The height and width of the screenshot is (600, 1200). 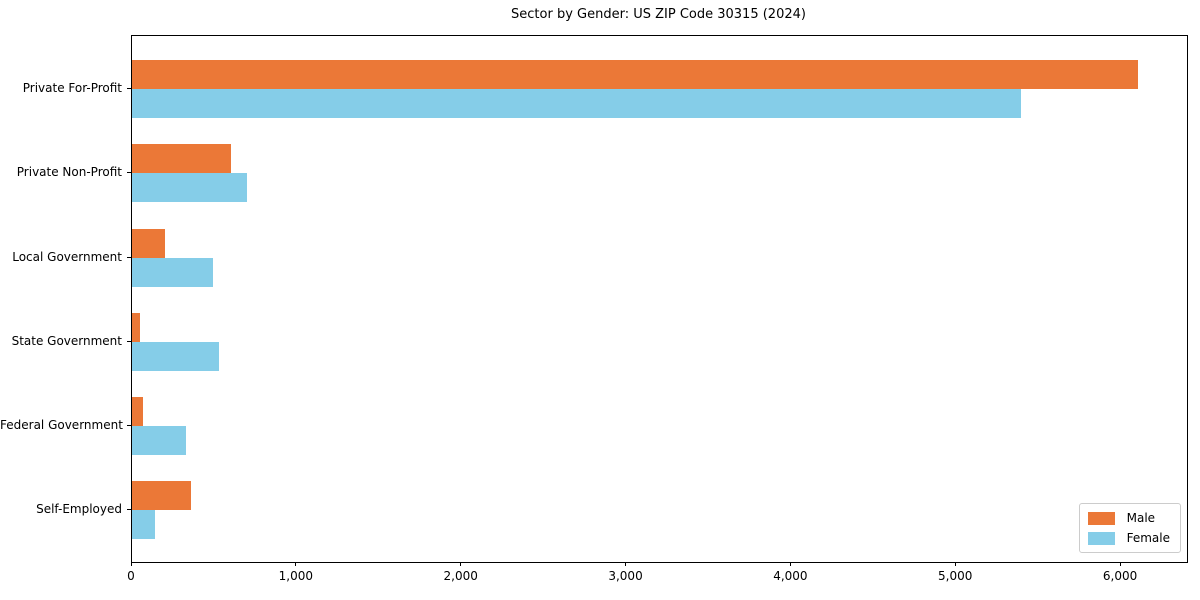 I want to click on bar-federal-government-female, so click(x=159, y=440).